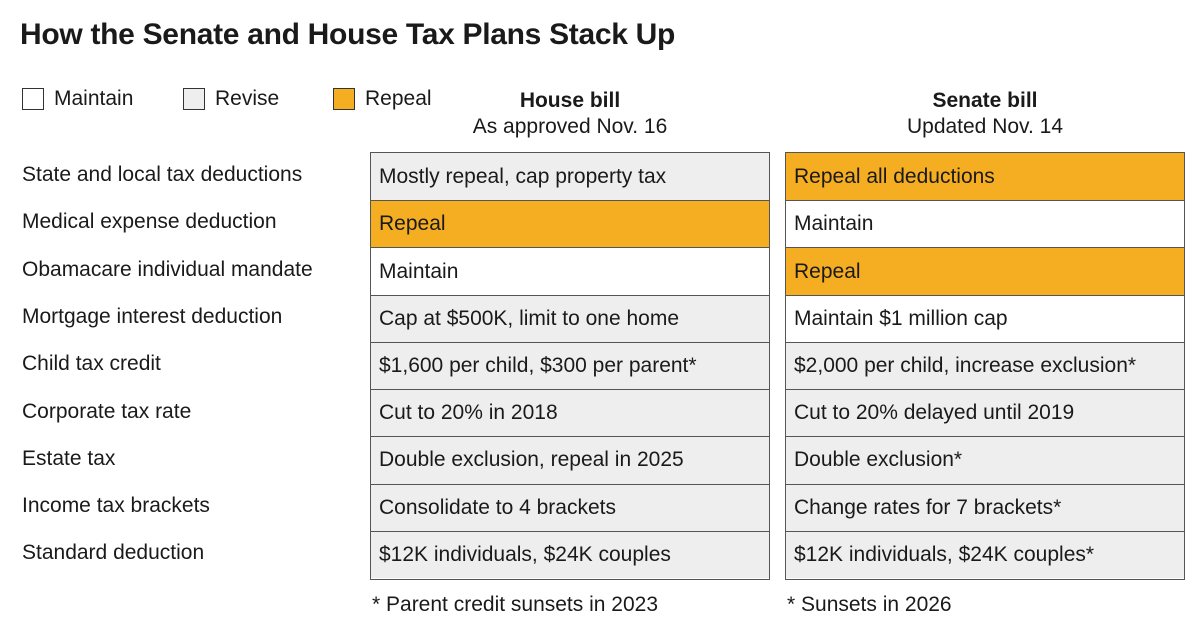 This screenshot has height=630, width=1200. What do you see at coordinates (570, 100) in the screenshot?
I see `house-column-title: House bill` at bounding box center [570, 100].